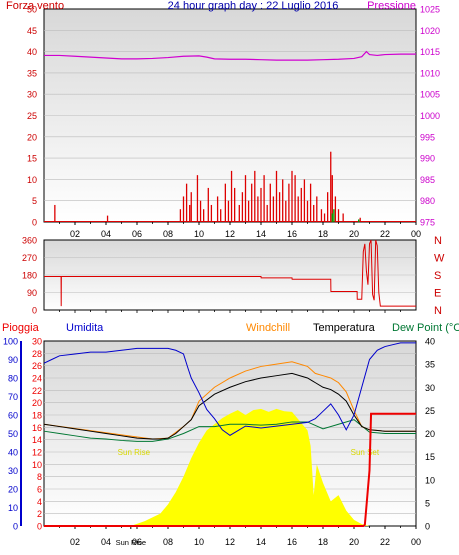 The width and height of the screenshot is (459, 555). I want to click on temperature-label: Temperatura, so click(344, 328).